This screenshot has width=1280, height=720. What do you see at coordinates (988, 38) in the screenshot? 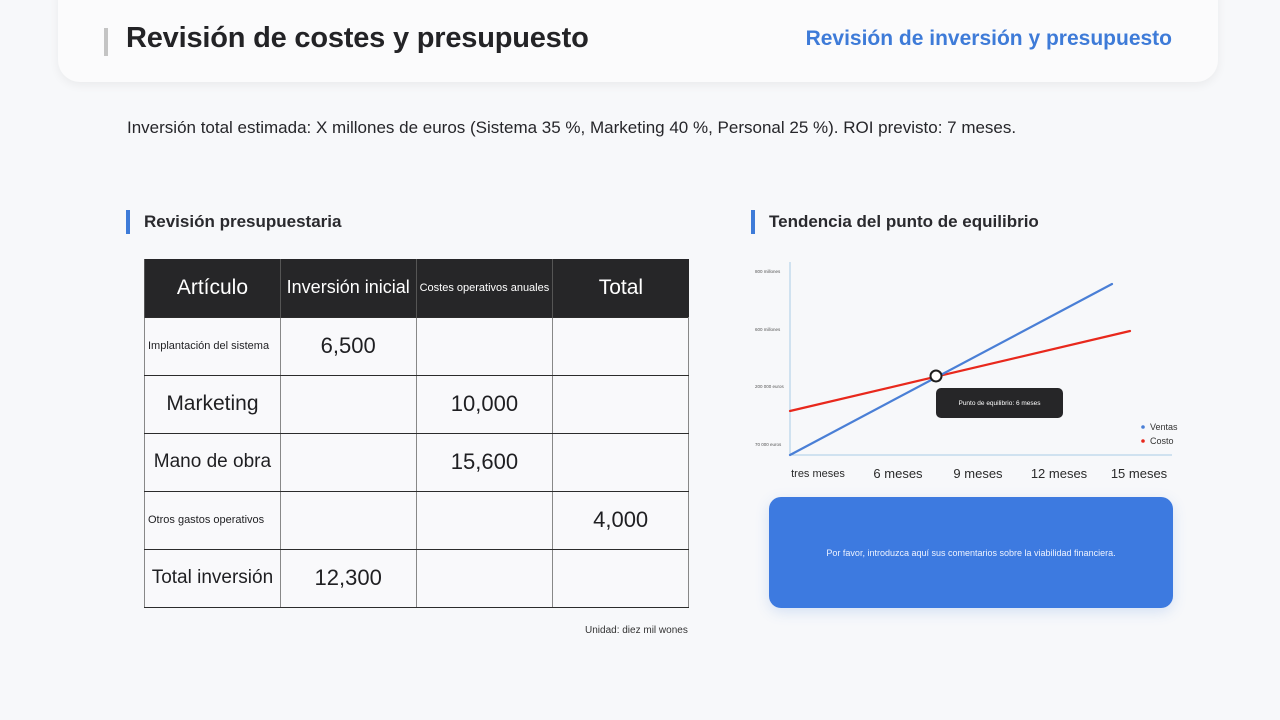
I see `page-subtitle: Revisión de inversión y presupuesto` at bounding box center [988, 38].